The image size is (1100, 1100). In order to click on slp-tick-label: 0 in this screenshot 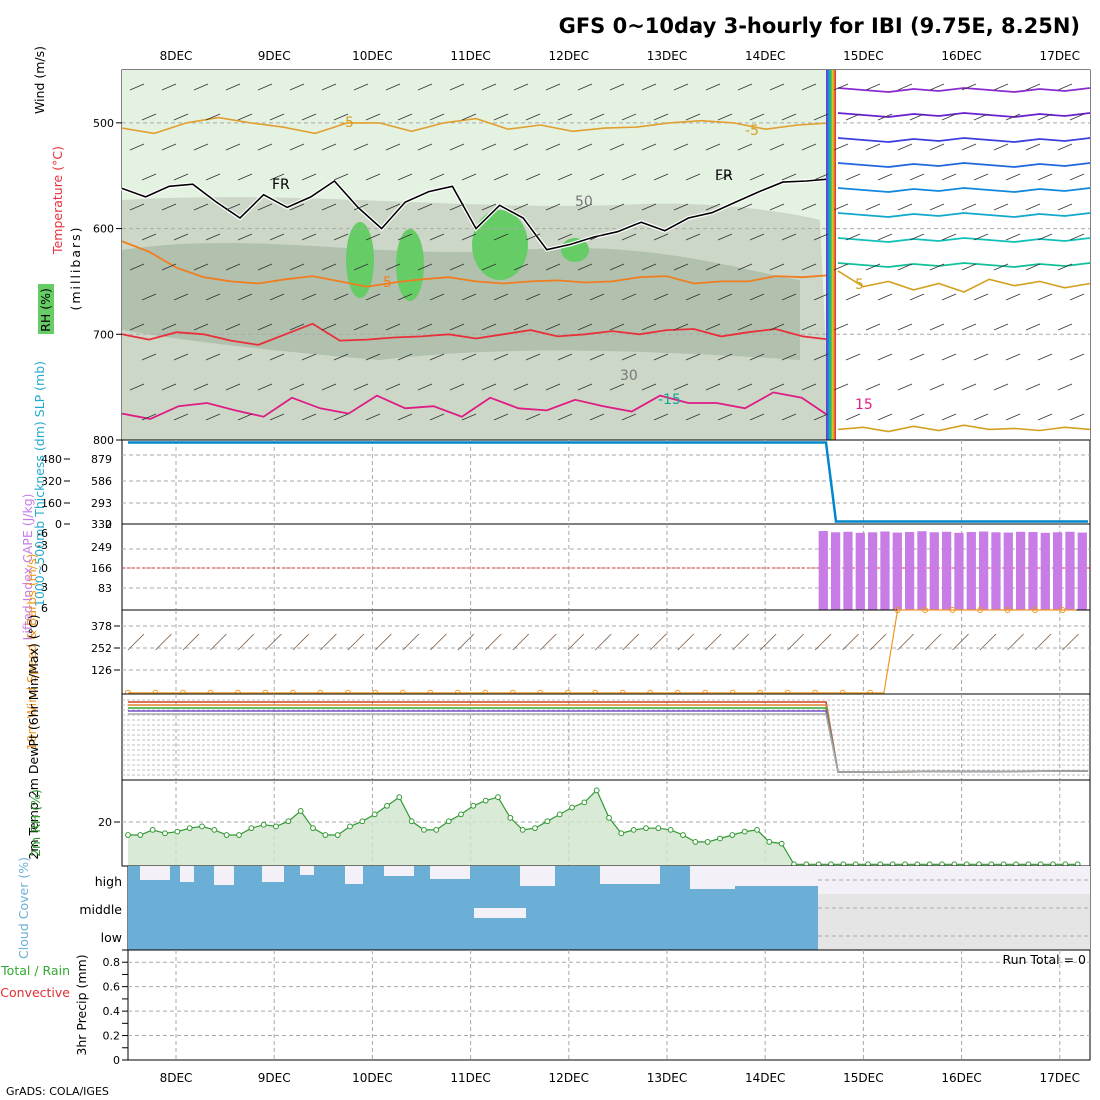, I will do `click(108, 524)`.